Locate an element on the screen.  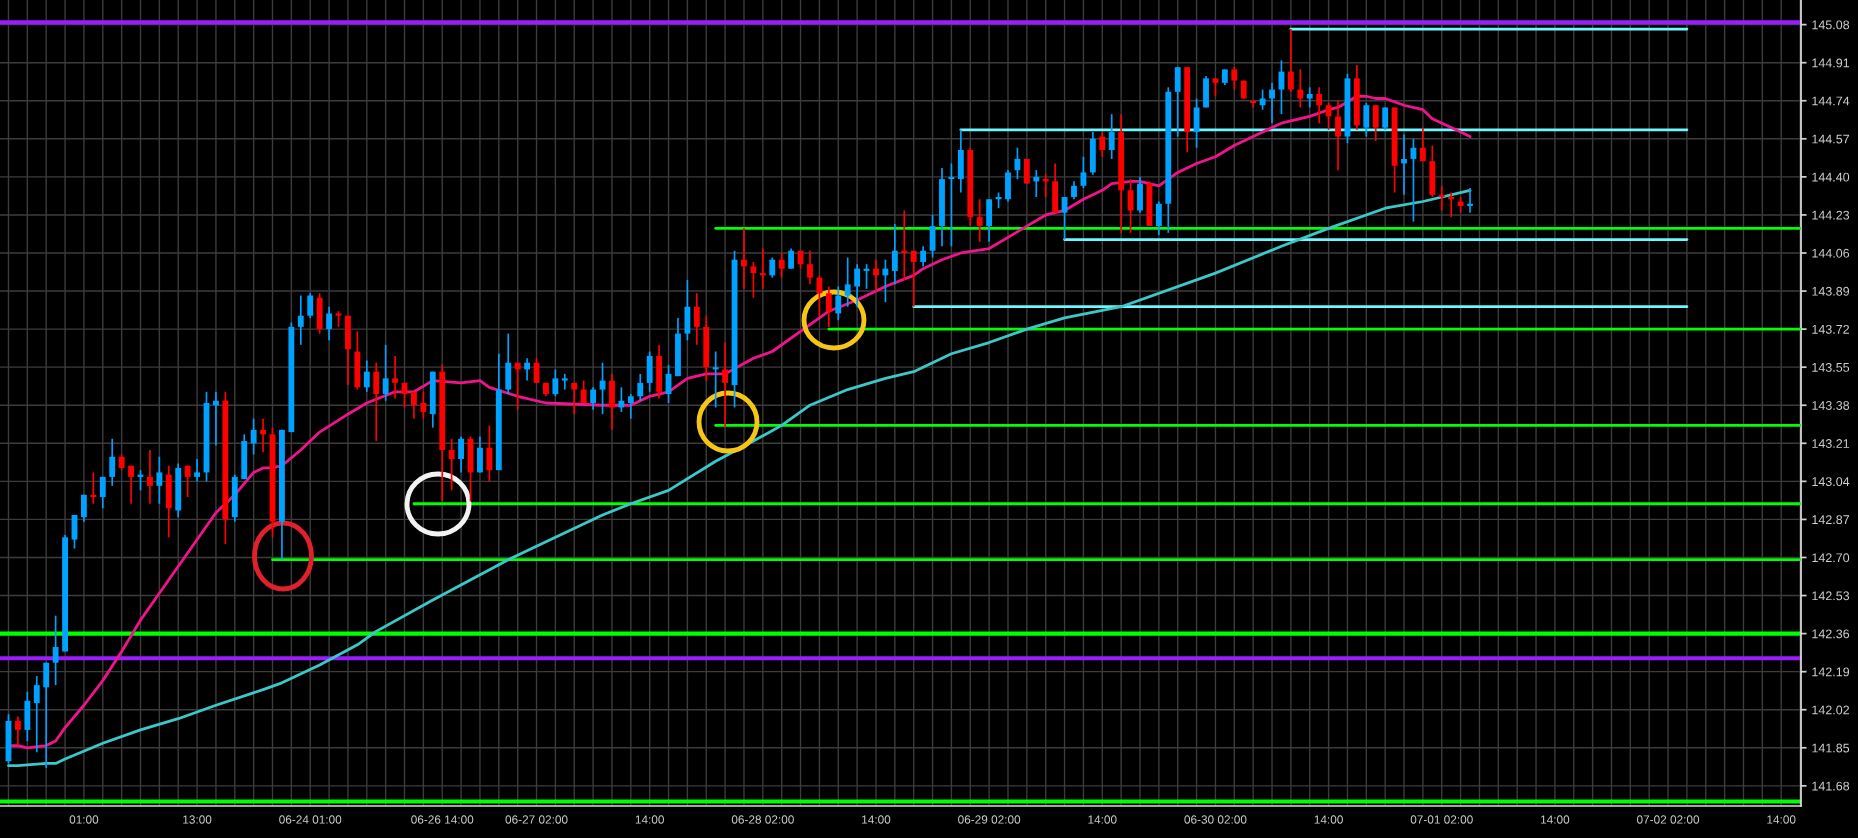
y-tick-label: 144.40 is located at coordinates (1831, 177).